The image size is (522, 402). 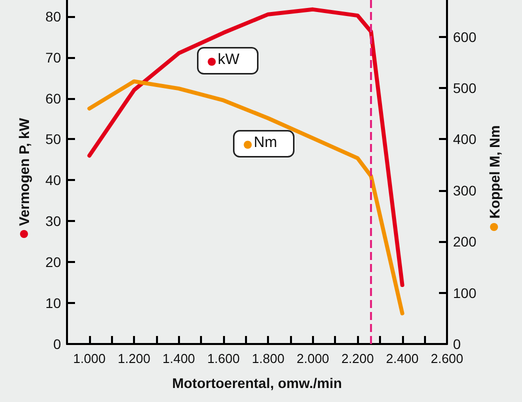 What do you see at coordinates (134, 358) in the screenshot?
I see `x-tick-label: 1.200` at bounding box center [134, 358].